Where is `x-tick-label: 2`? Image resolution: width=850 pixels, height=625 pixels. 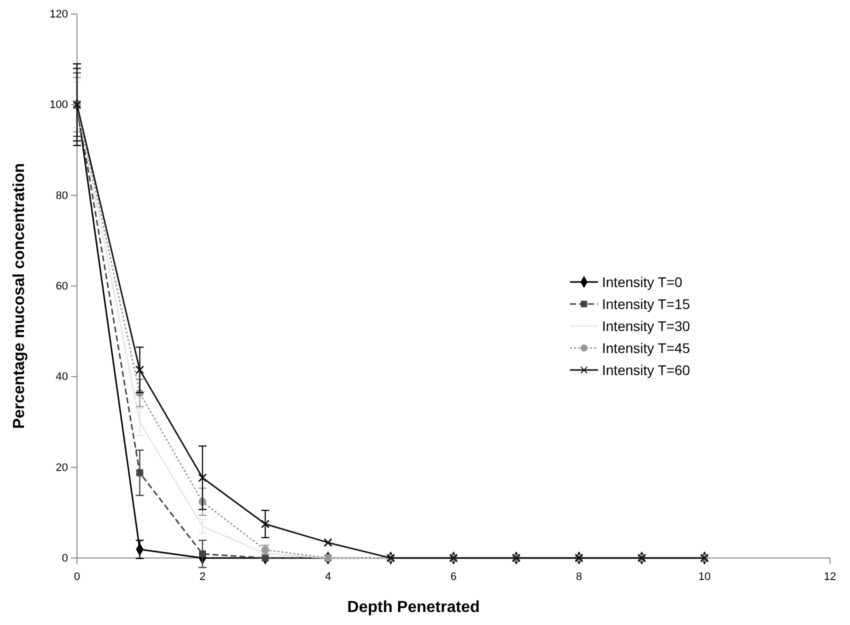 x-tick-label: 2 is located at coordinates (202, 577).